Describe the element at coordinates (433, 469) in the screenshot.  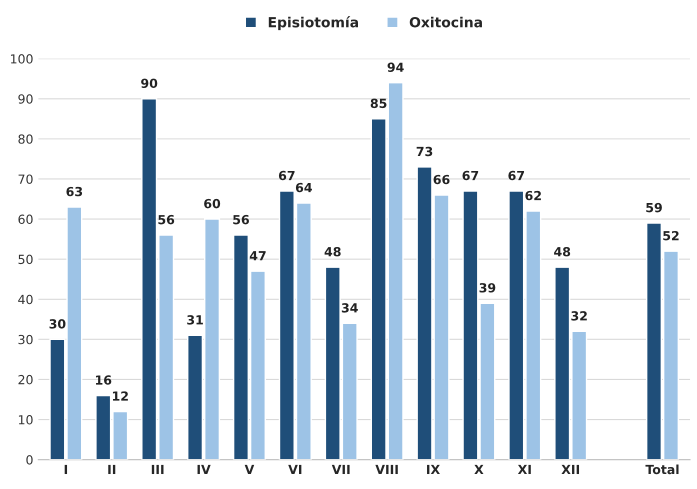
I see `x-tick-label: IX` at that location.